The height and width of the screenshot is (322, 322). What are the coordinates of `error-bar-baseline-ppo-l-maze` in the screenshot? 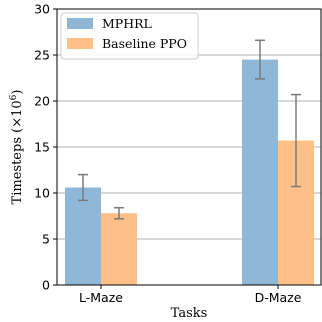 It's located at (119, 213).